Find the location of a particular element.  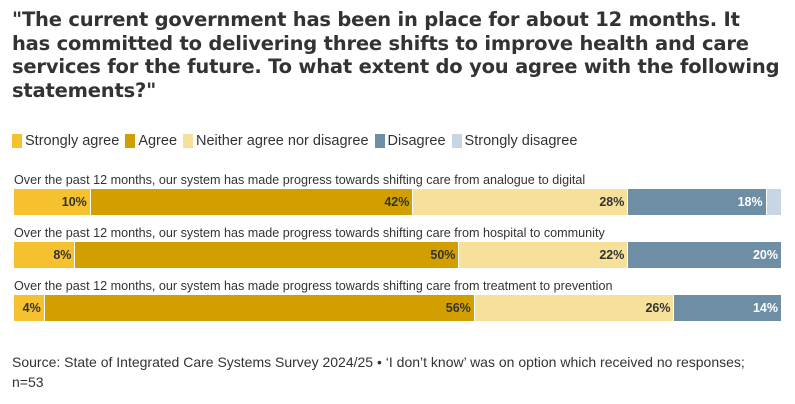

legend-label: Strongly disagree is located at coordinates (521, 141).